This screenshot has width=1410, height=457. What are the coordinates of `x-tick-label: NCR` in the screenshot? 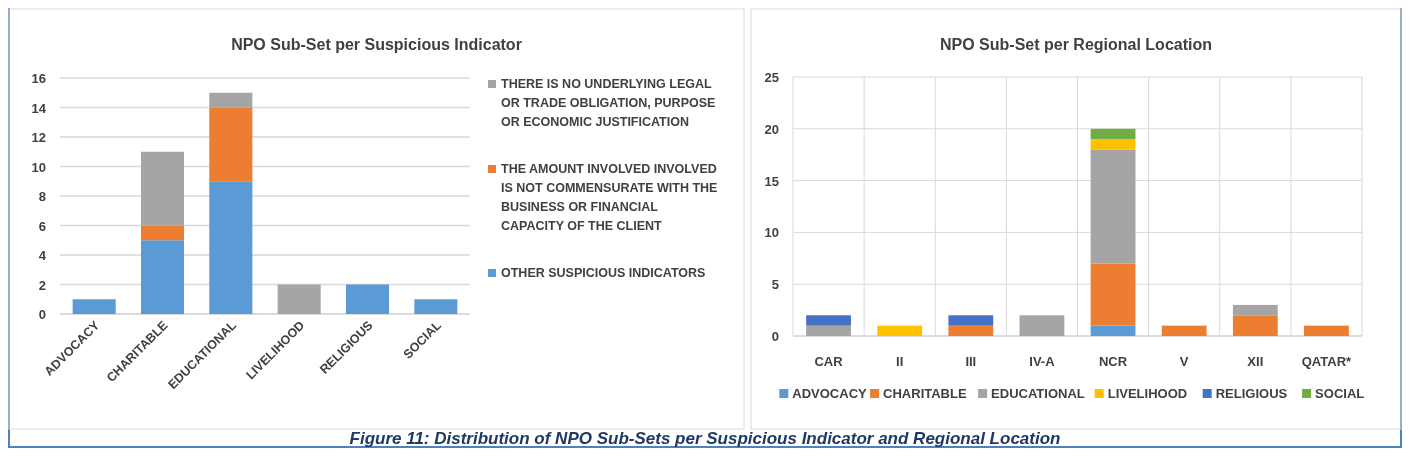 It's located at (1113, 361).